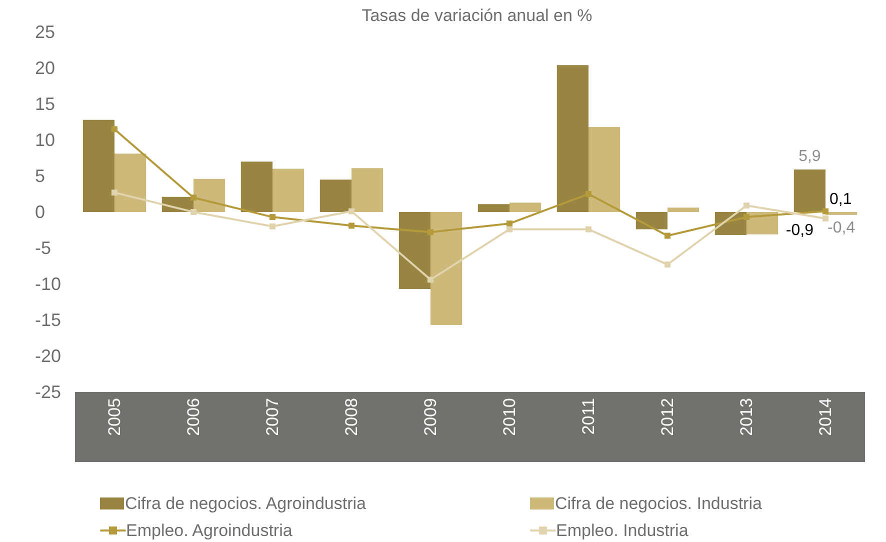 The height and width of the screenshot is (542, 886). I want to click on y-tick-label: 5, so click(40, 176).